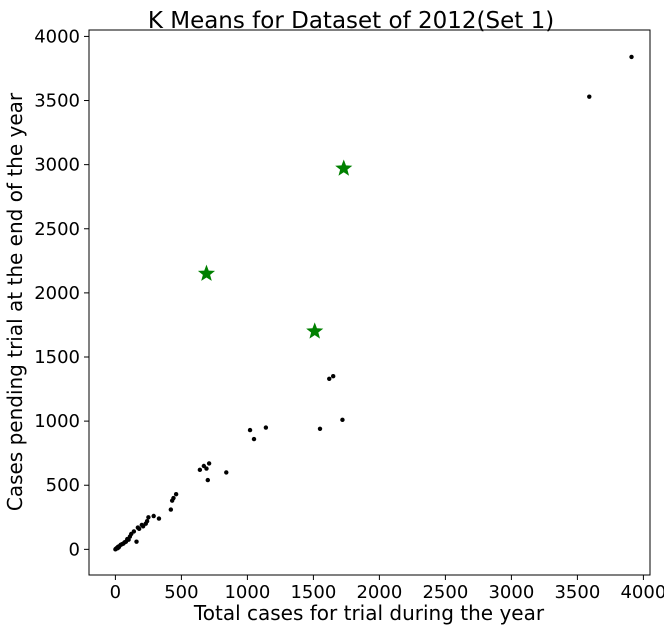 This screenshot has width=664, height=631. I want to click on y-axis-ticks: 0 500 1000 1500 2000 2500 3000 3500 4000, so click(61, 293).